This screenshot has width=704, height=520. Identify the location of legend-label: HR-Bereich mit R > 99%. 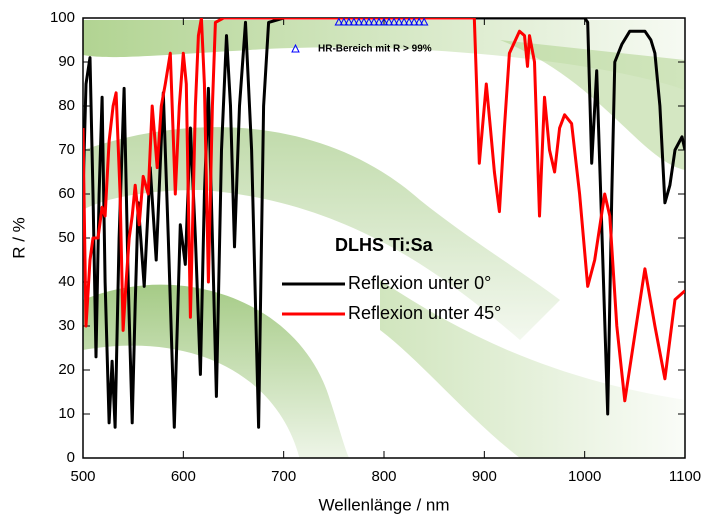
(375, 49).